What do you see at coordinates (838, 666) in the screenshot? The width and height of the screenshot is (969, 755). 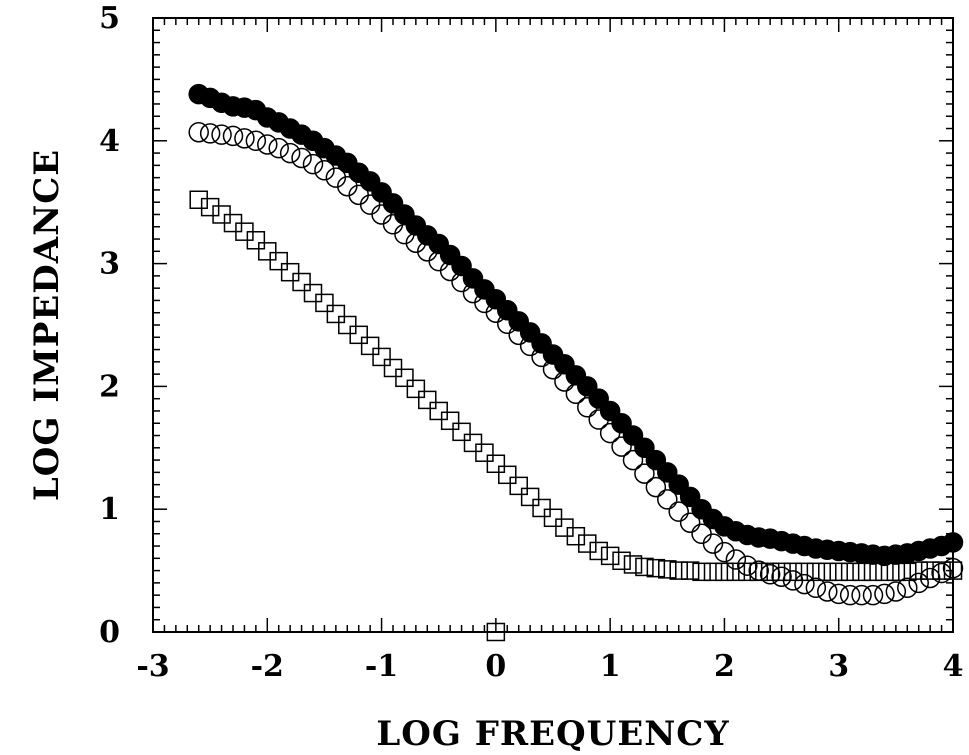 I see `x-tick-label: 3` at bounding box center [838, 666].